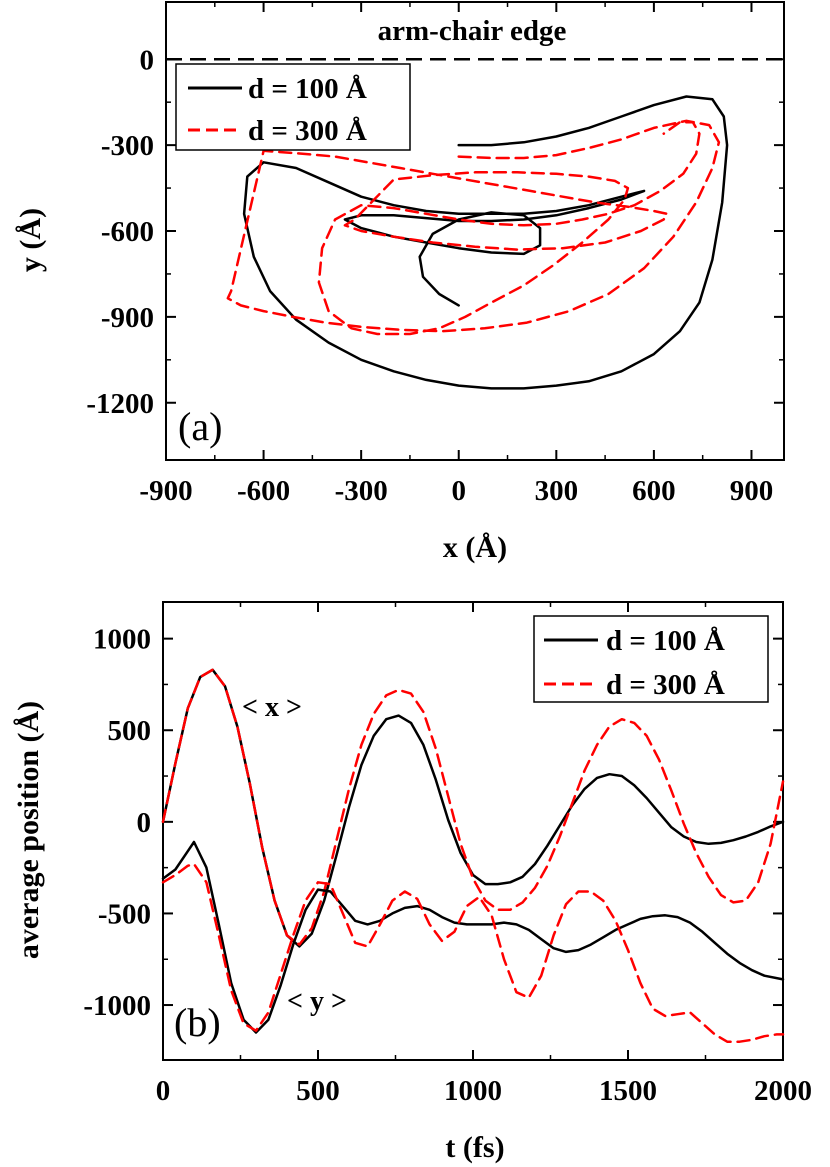 Image resolution: width=830 pixels, height=1167 pixels. What do you see at coordinates (361, 491) in the screenshot?
I see `a-xtick-label: -300` at bounding box center [361, 491].